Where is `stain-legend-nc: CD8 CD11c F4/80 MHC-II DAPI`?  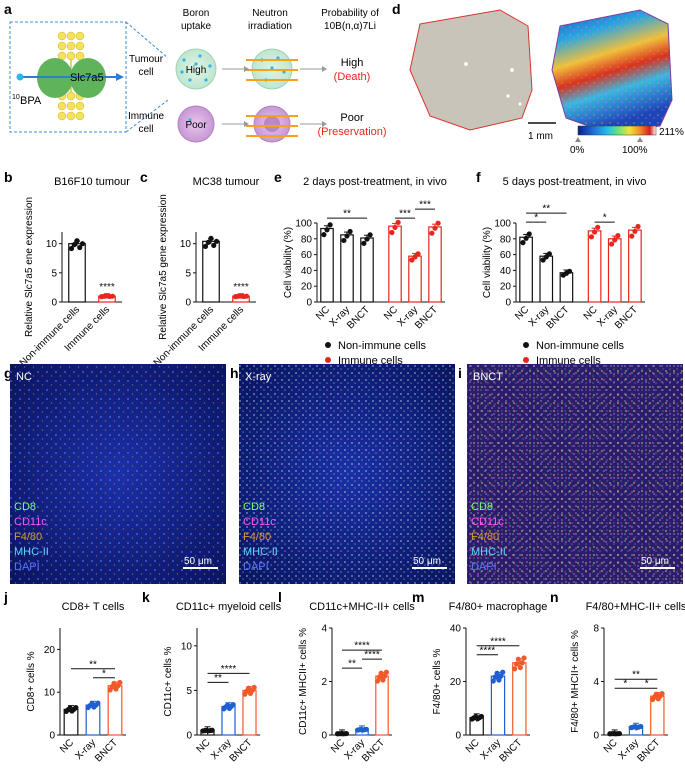 stain-legend-nc: CD8 CD11c F4/80 MHC-II DAPI is located at coordinates (31, 537).